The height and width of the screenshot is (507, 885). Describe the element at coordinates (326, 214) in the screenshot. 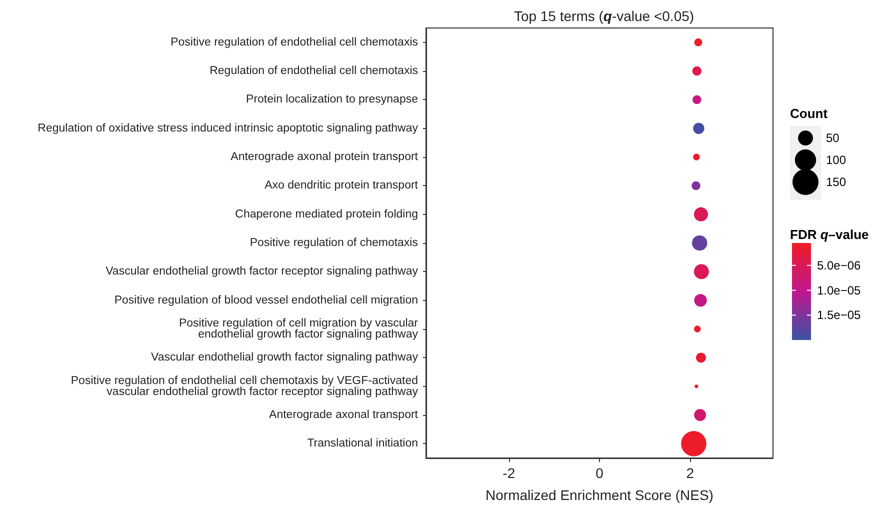

I see `y-tick-label: Chaperone mediated protein folding` at that location.